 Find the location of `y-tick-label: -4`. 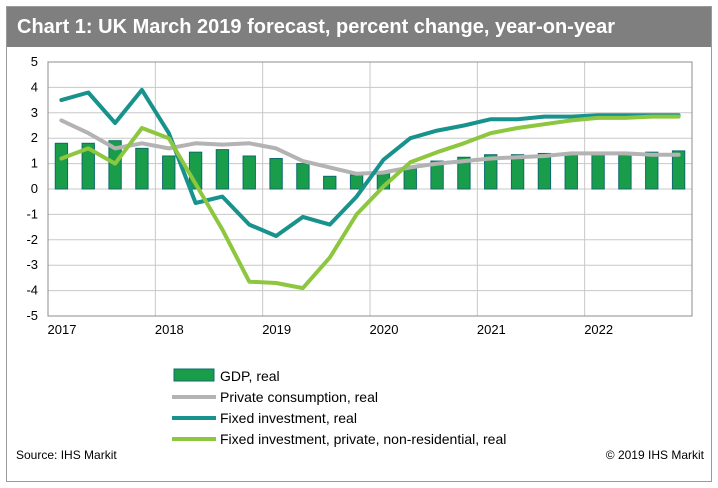

y-tick-label: -4 is located at coordinates (32, 290).